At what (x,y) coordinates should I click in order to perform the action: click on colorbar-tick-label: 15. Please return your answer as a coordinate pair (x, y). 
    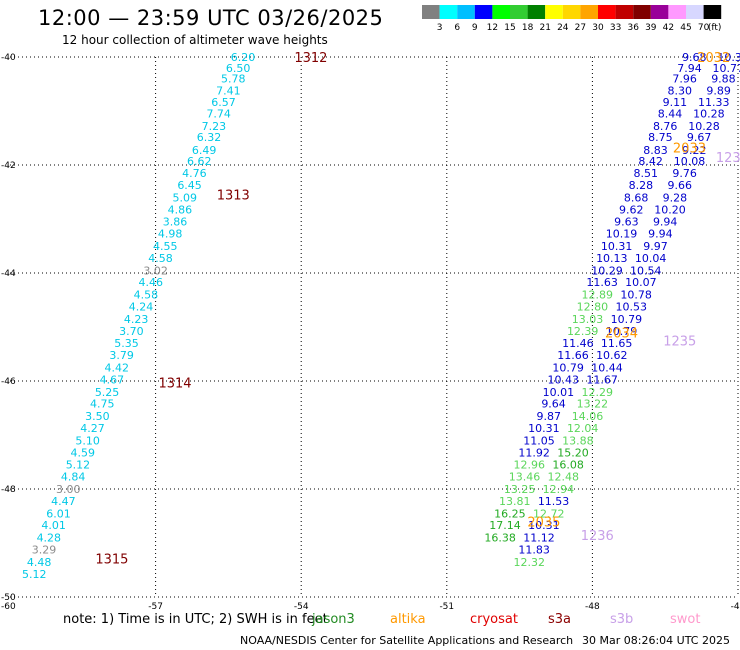
    Looking at the image, I should click on (509, 28).